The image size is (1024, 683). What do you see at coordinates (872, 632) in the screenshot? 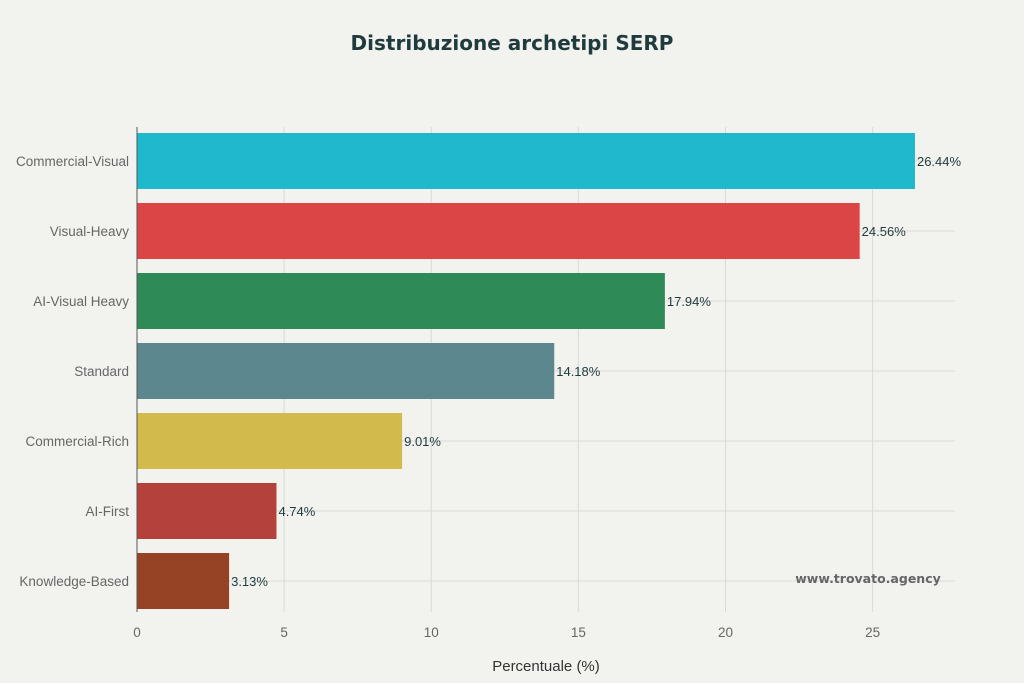
I see `x-tick-label: 25` at bounding box center [872, 632].